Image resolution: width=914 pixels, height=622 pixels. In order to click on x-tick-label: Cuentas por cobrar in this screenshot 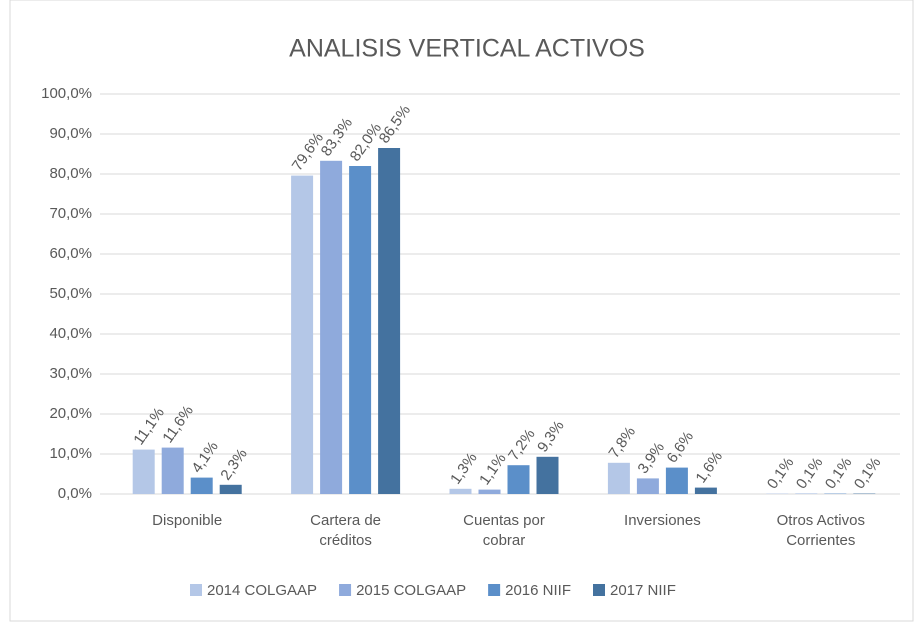, I will do `click(504, 530)`.